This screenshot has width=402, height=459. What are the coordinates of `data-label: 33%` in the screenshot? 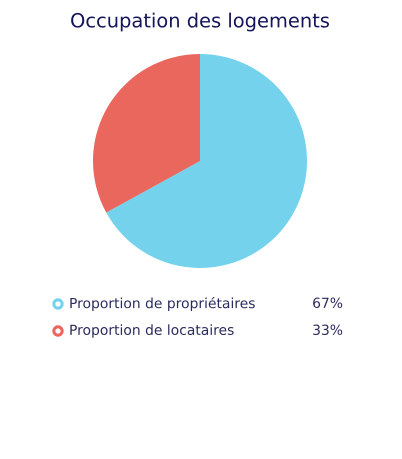 It's located at (327, 330).